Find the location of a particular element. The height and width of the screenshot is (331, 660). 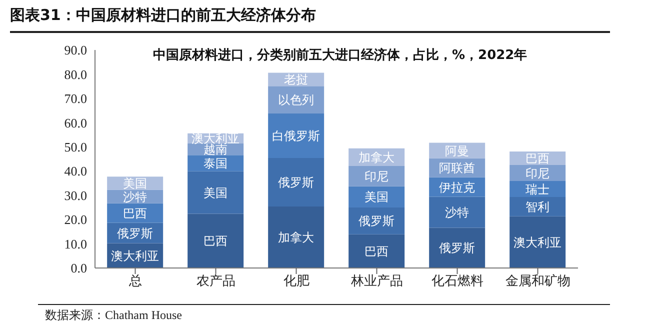

x-tick-label: 金属和矿物 is located at coordinates (537, 280).